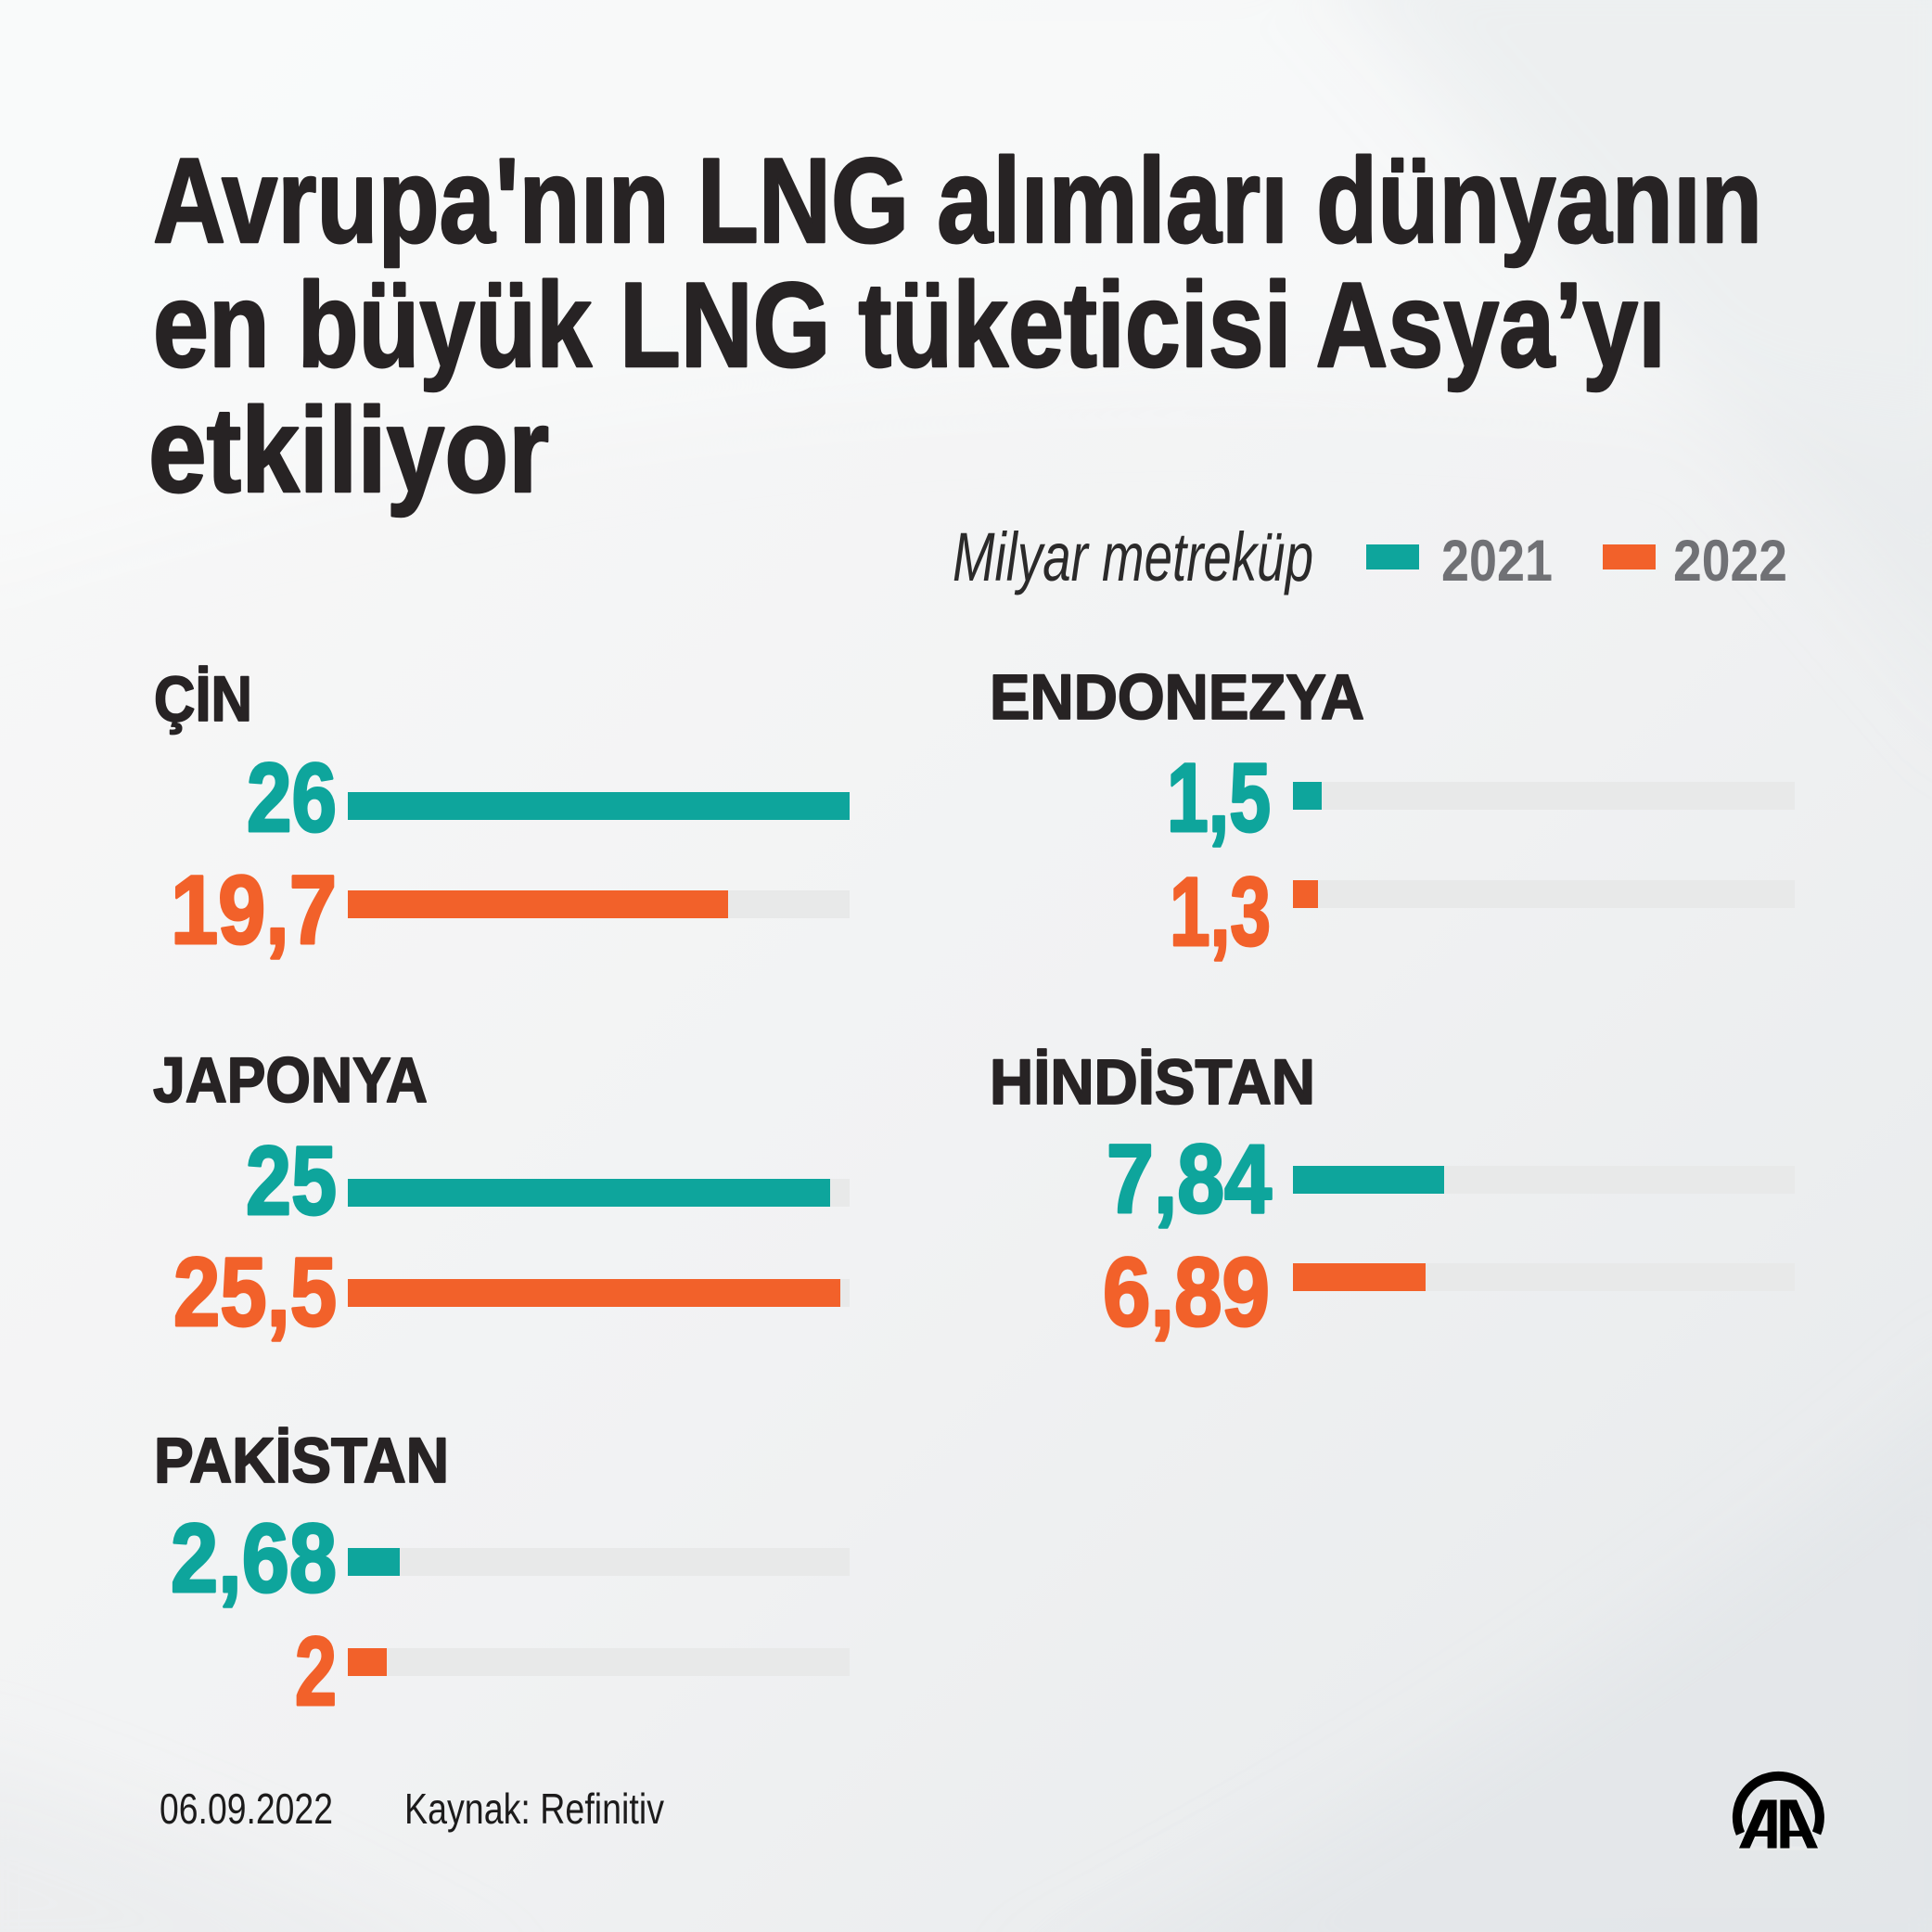 This screenshot has width=1932, height=1932. I want to click on svg-text: JAPONYA, so click(290, 1080).